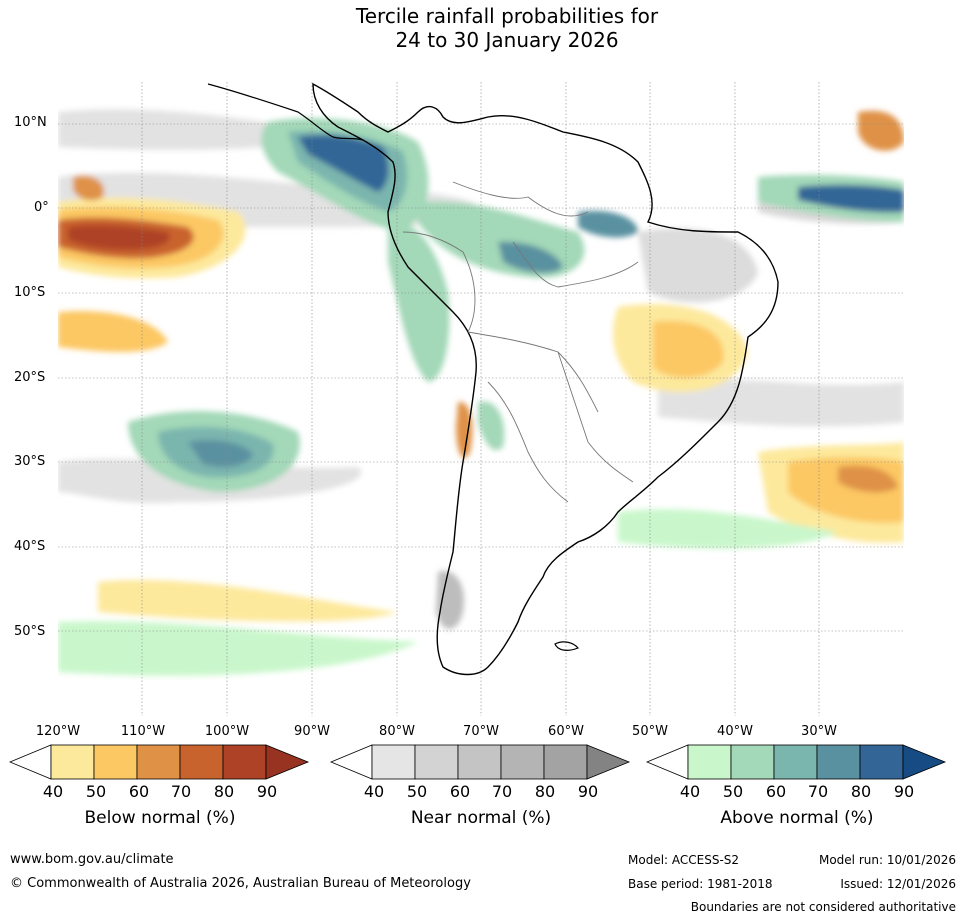 The width and height of the screenshot is (965, 919). What do you see at coordinates (30, 461) in the screenshot?
I see `lat-label-30s: 30°S` at bounding box center [30, 461].